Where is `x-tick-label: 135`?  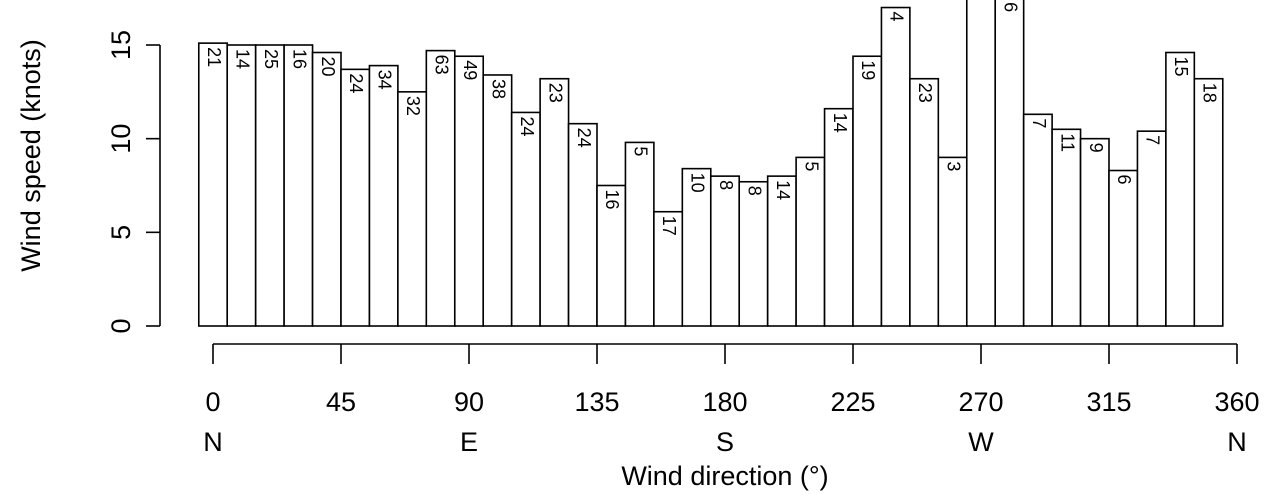
x-tick-label: 135 is located at coordinates (596, 402).